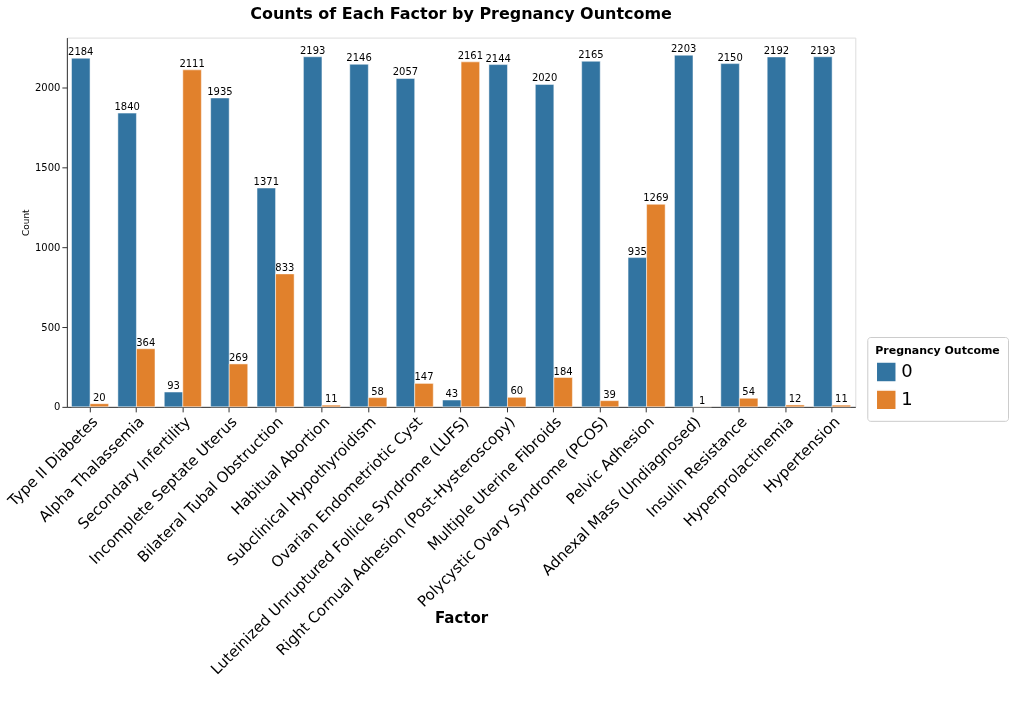 This screenshot has width=1014, height=713. What do you see at coordinates (99, 397) in the screenshot?
I see `data-label: 20` at bounding box center [99, 397].